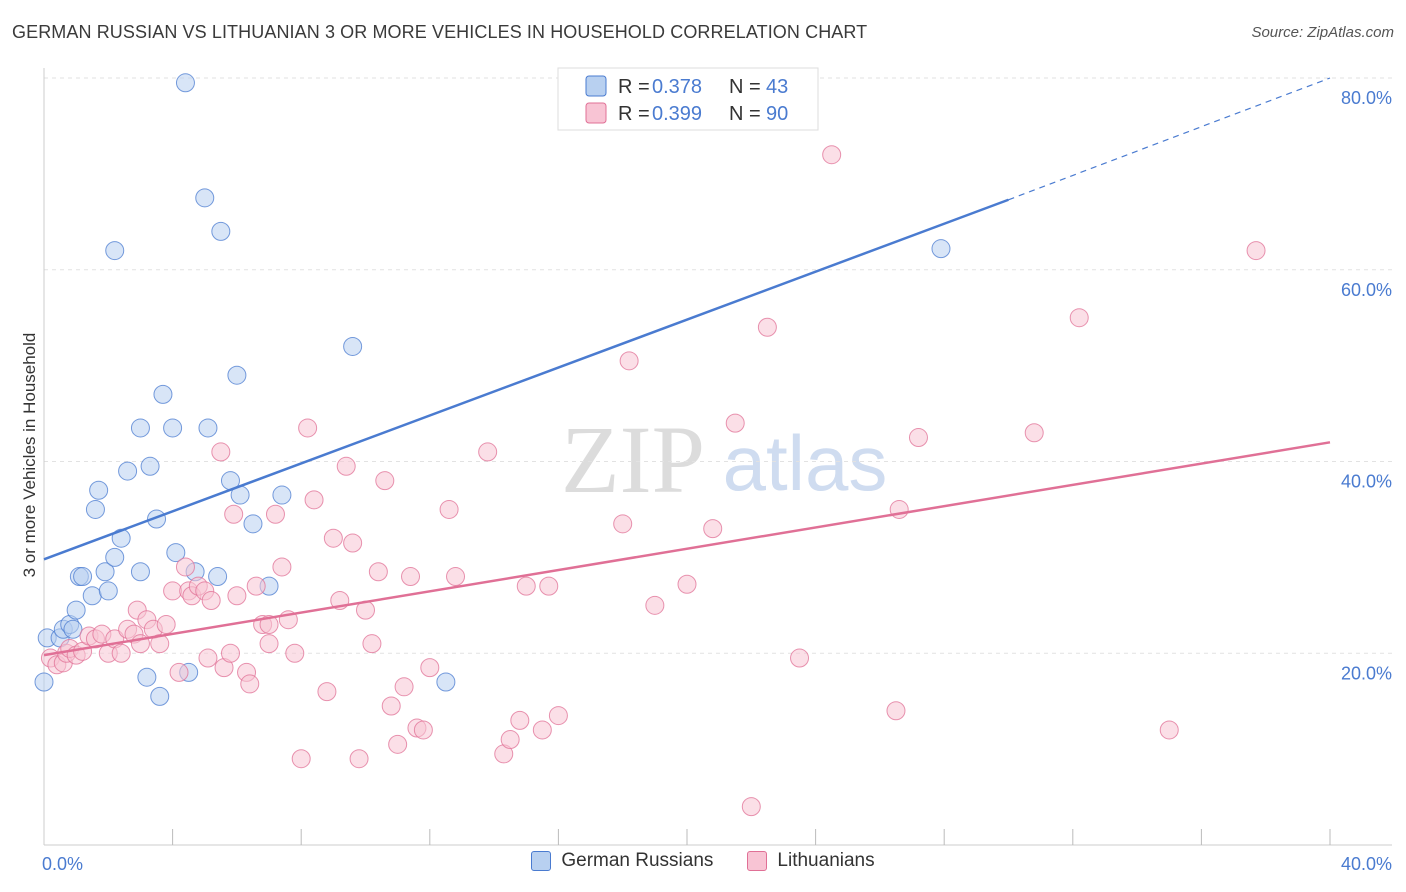  Describe the element at coordinates (805, 463) in the screenshot. I see `watermark-atlas: atlas` at that location.